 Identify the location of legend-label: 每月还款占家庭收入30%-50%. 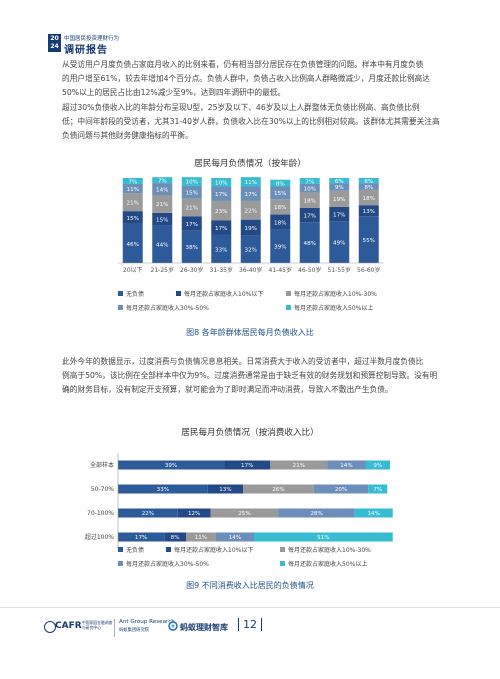
(167, 308).